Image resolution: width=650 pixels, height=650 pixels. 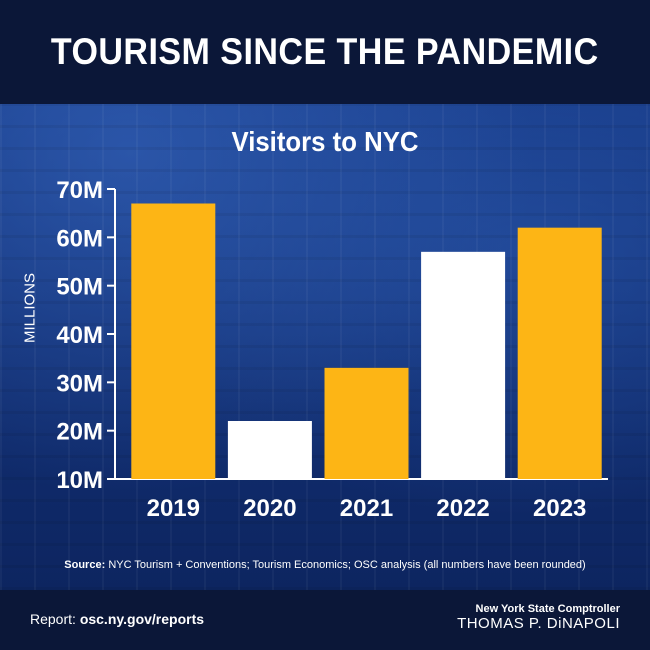 What do you see at coordinates (173, 508) in the screenshot?
I see `x-tick-label: 2019` at bounding box center [173, 508].